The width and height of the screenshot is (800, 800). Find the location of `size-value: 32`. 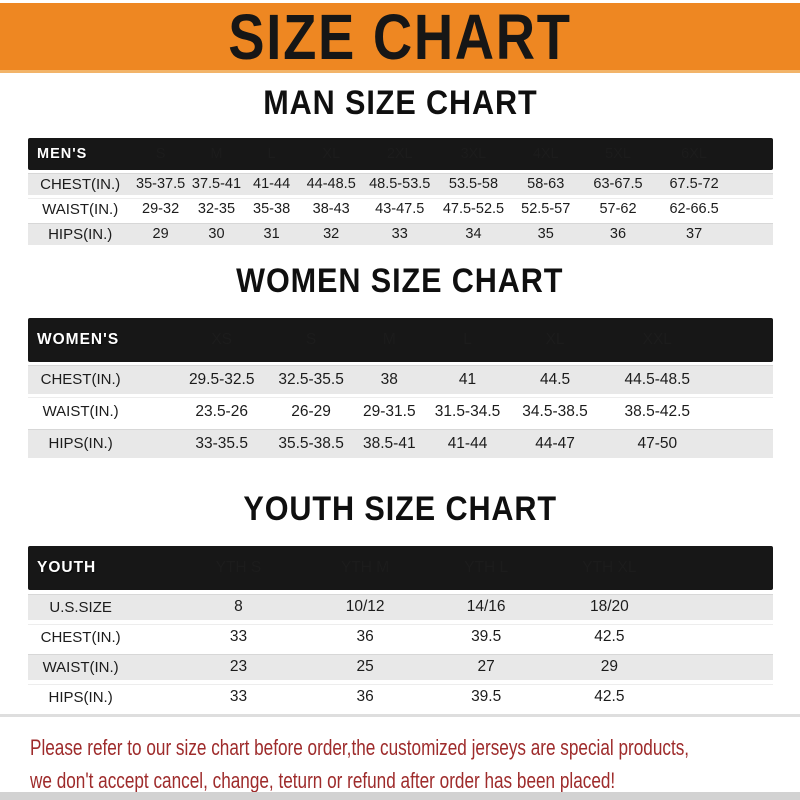

size-value: 32 is located at coordinates (331, 234).